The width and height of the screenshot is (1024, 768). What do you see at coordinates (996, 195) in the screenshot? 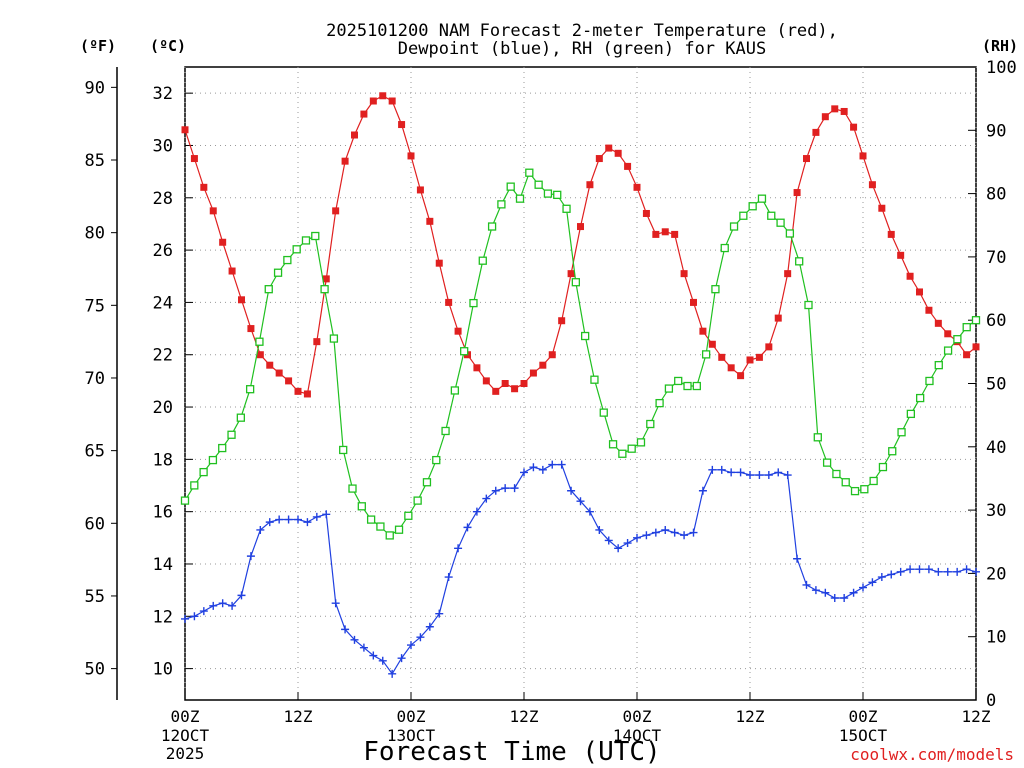
I see `rh-axis-tick-label: 80` at bounding box center [996, 195].